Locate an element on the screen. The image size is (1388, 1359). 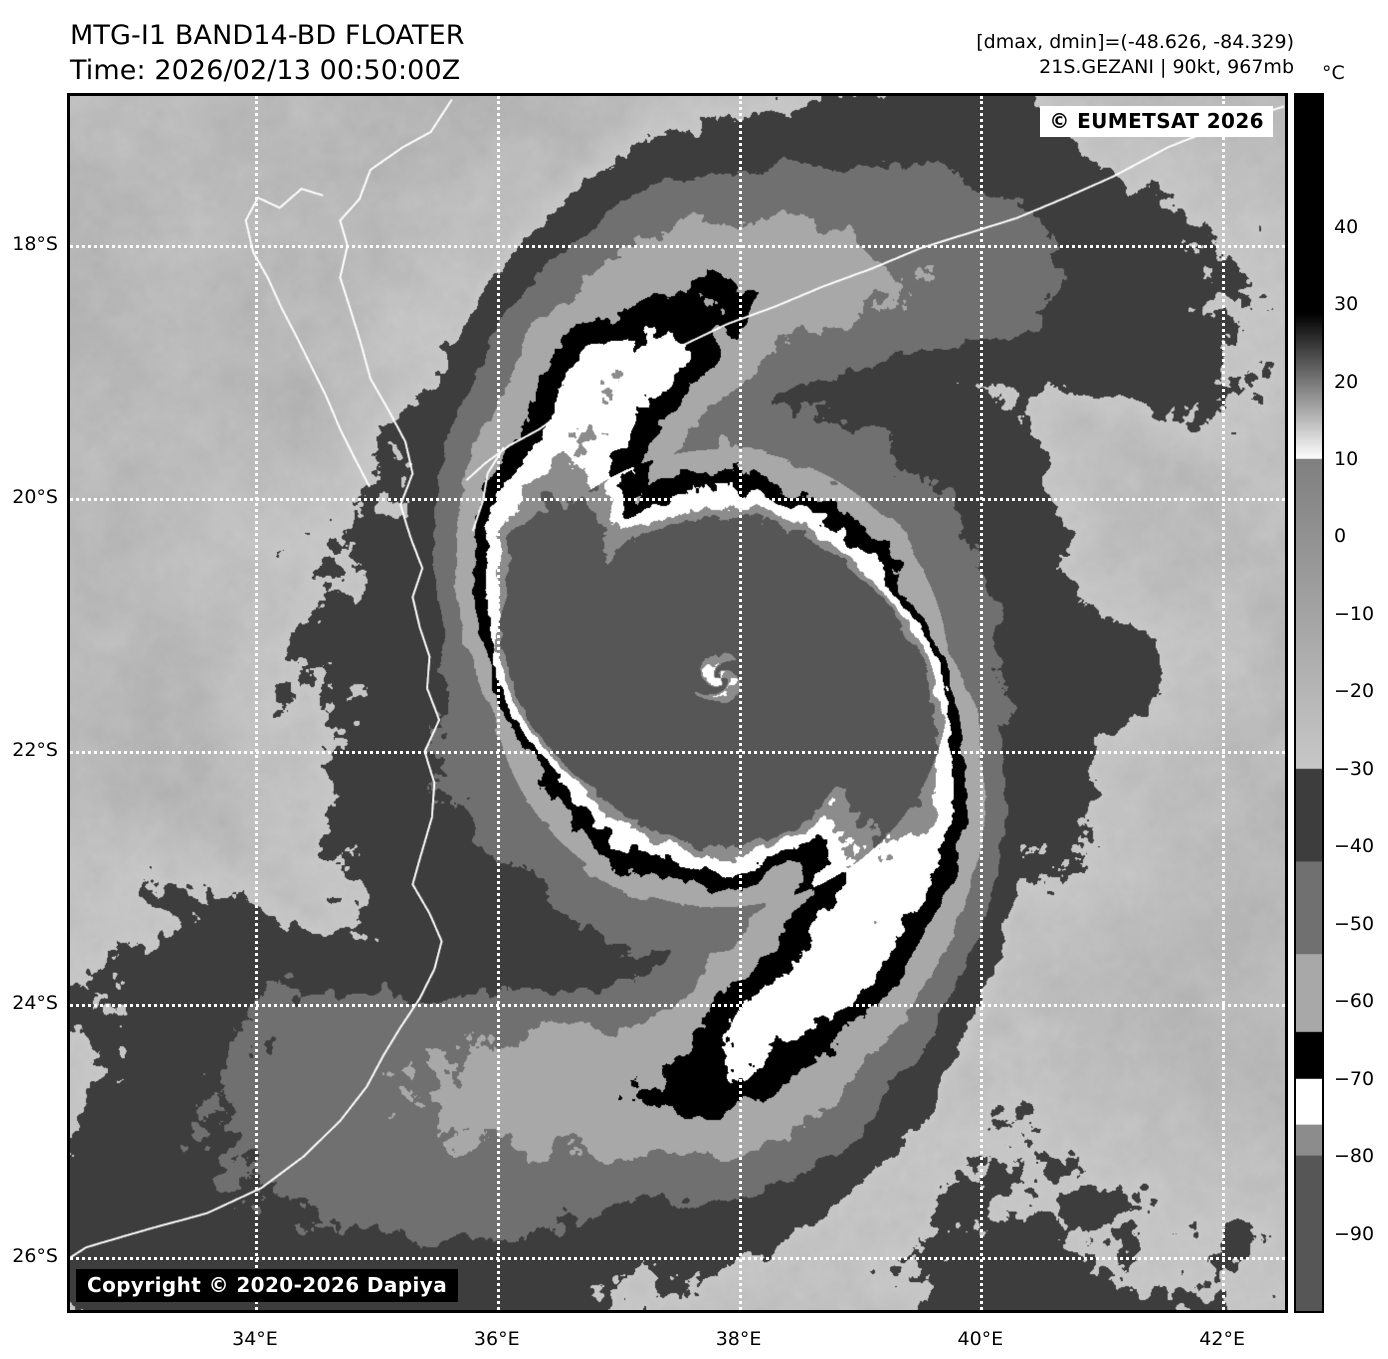
temperature-colorbar is located at coordinates (1309, 703).